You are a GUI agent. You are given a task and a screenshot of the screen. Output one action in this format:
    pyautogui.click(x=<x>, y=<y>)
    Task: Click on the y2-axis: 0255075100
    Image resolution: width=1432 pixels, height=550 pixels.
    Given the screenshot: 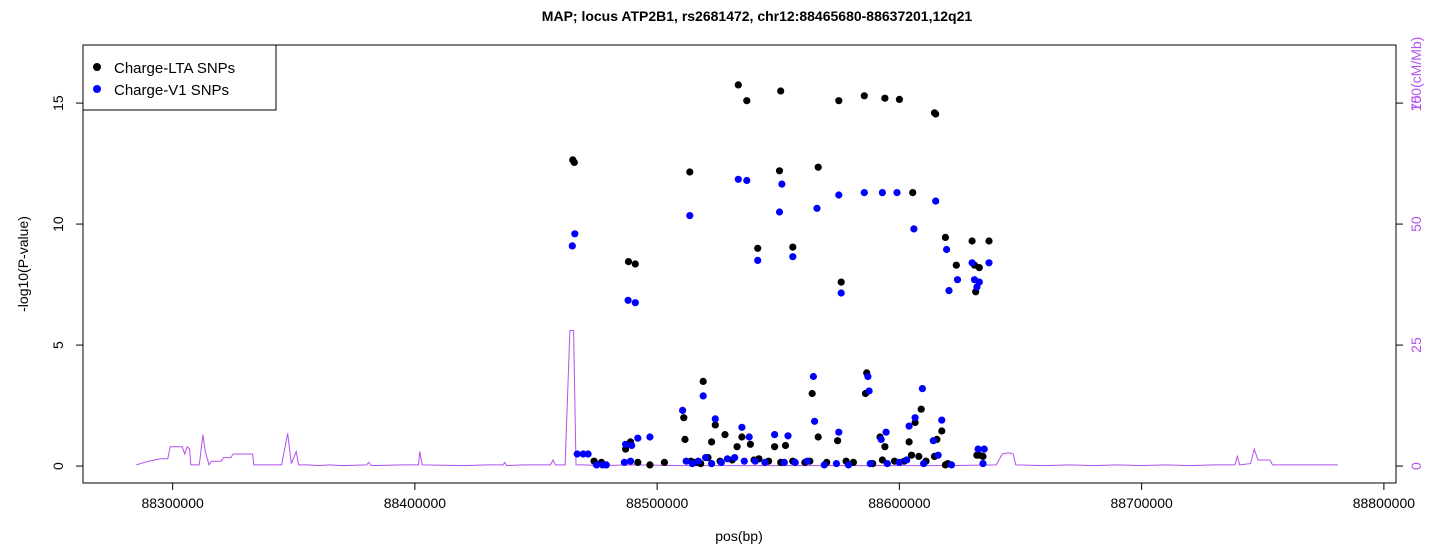 What is the action you would take?
    pyautogui.click(x=1410, y=282)
    